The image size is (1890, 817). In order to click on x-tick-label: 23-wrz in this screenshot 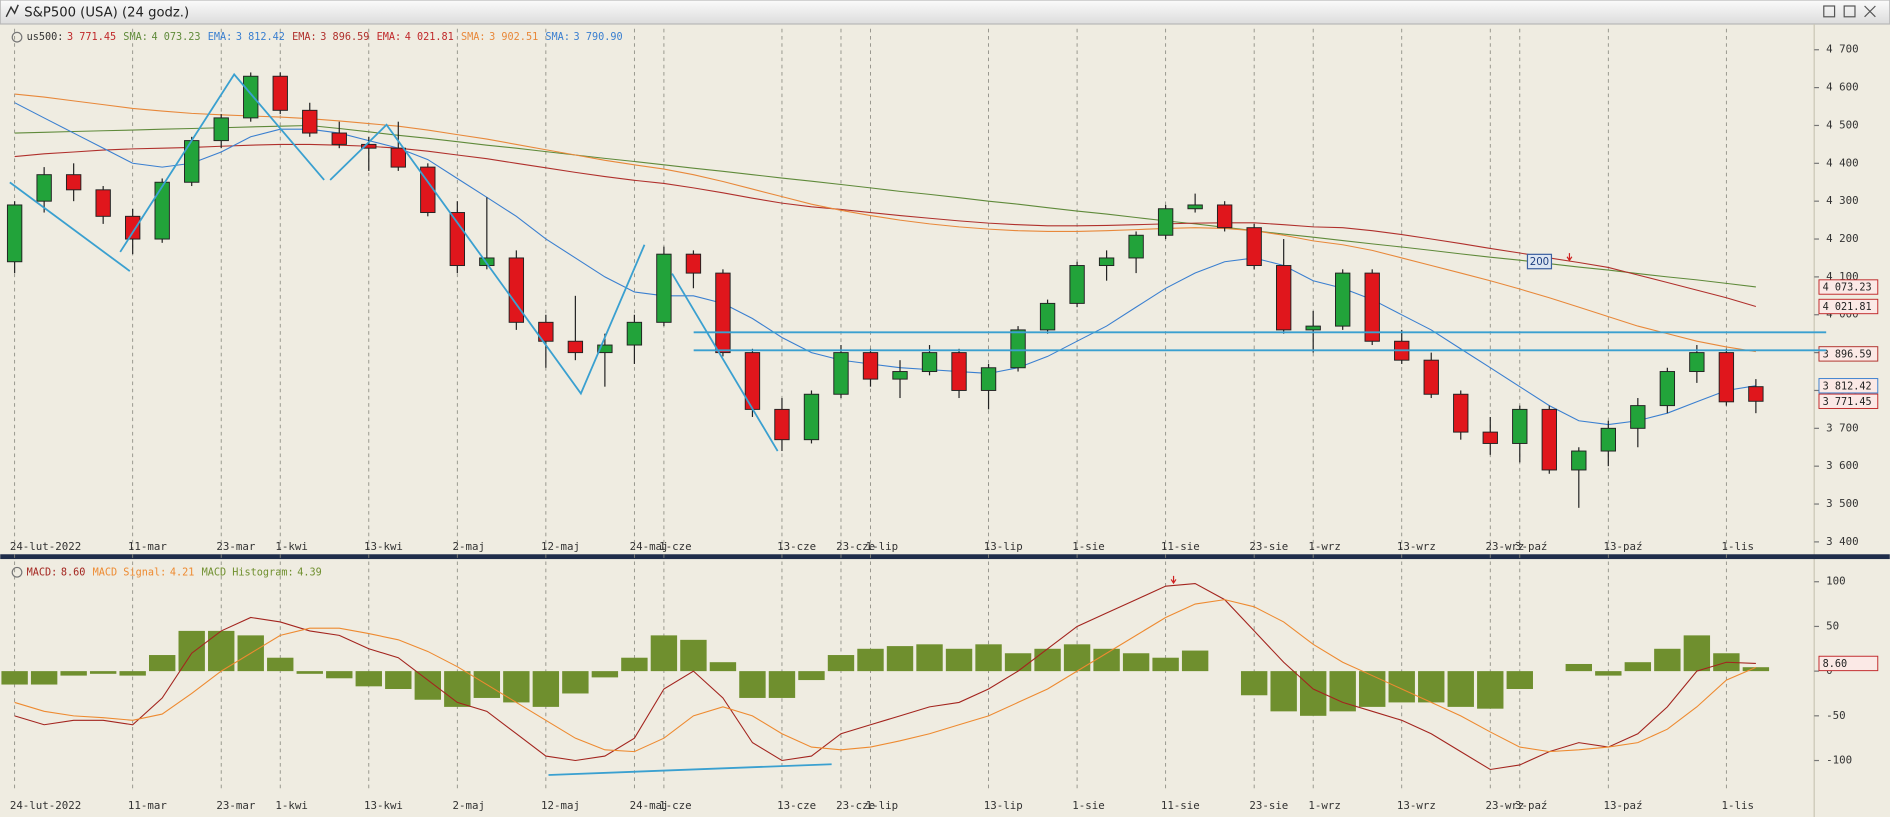, I will do `click(1504, 546)`.